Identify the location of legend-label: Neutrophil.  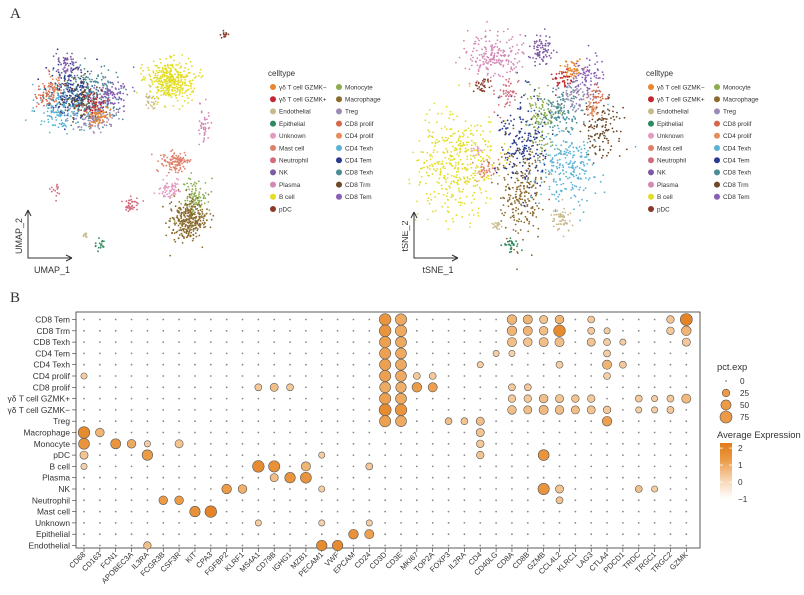
(671, 161).